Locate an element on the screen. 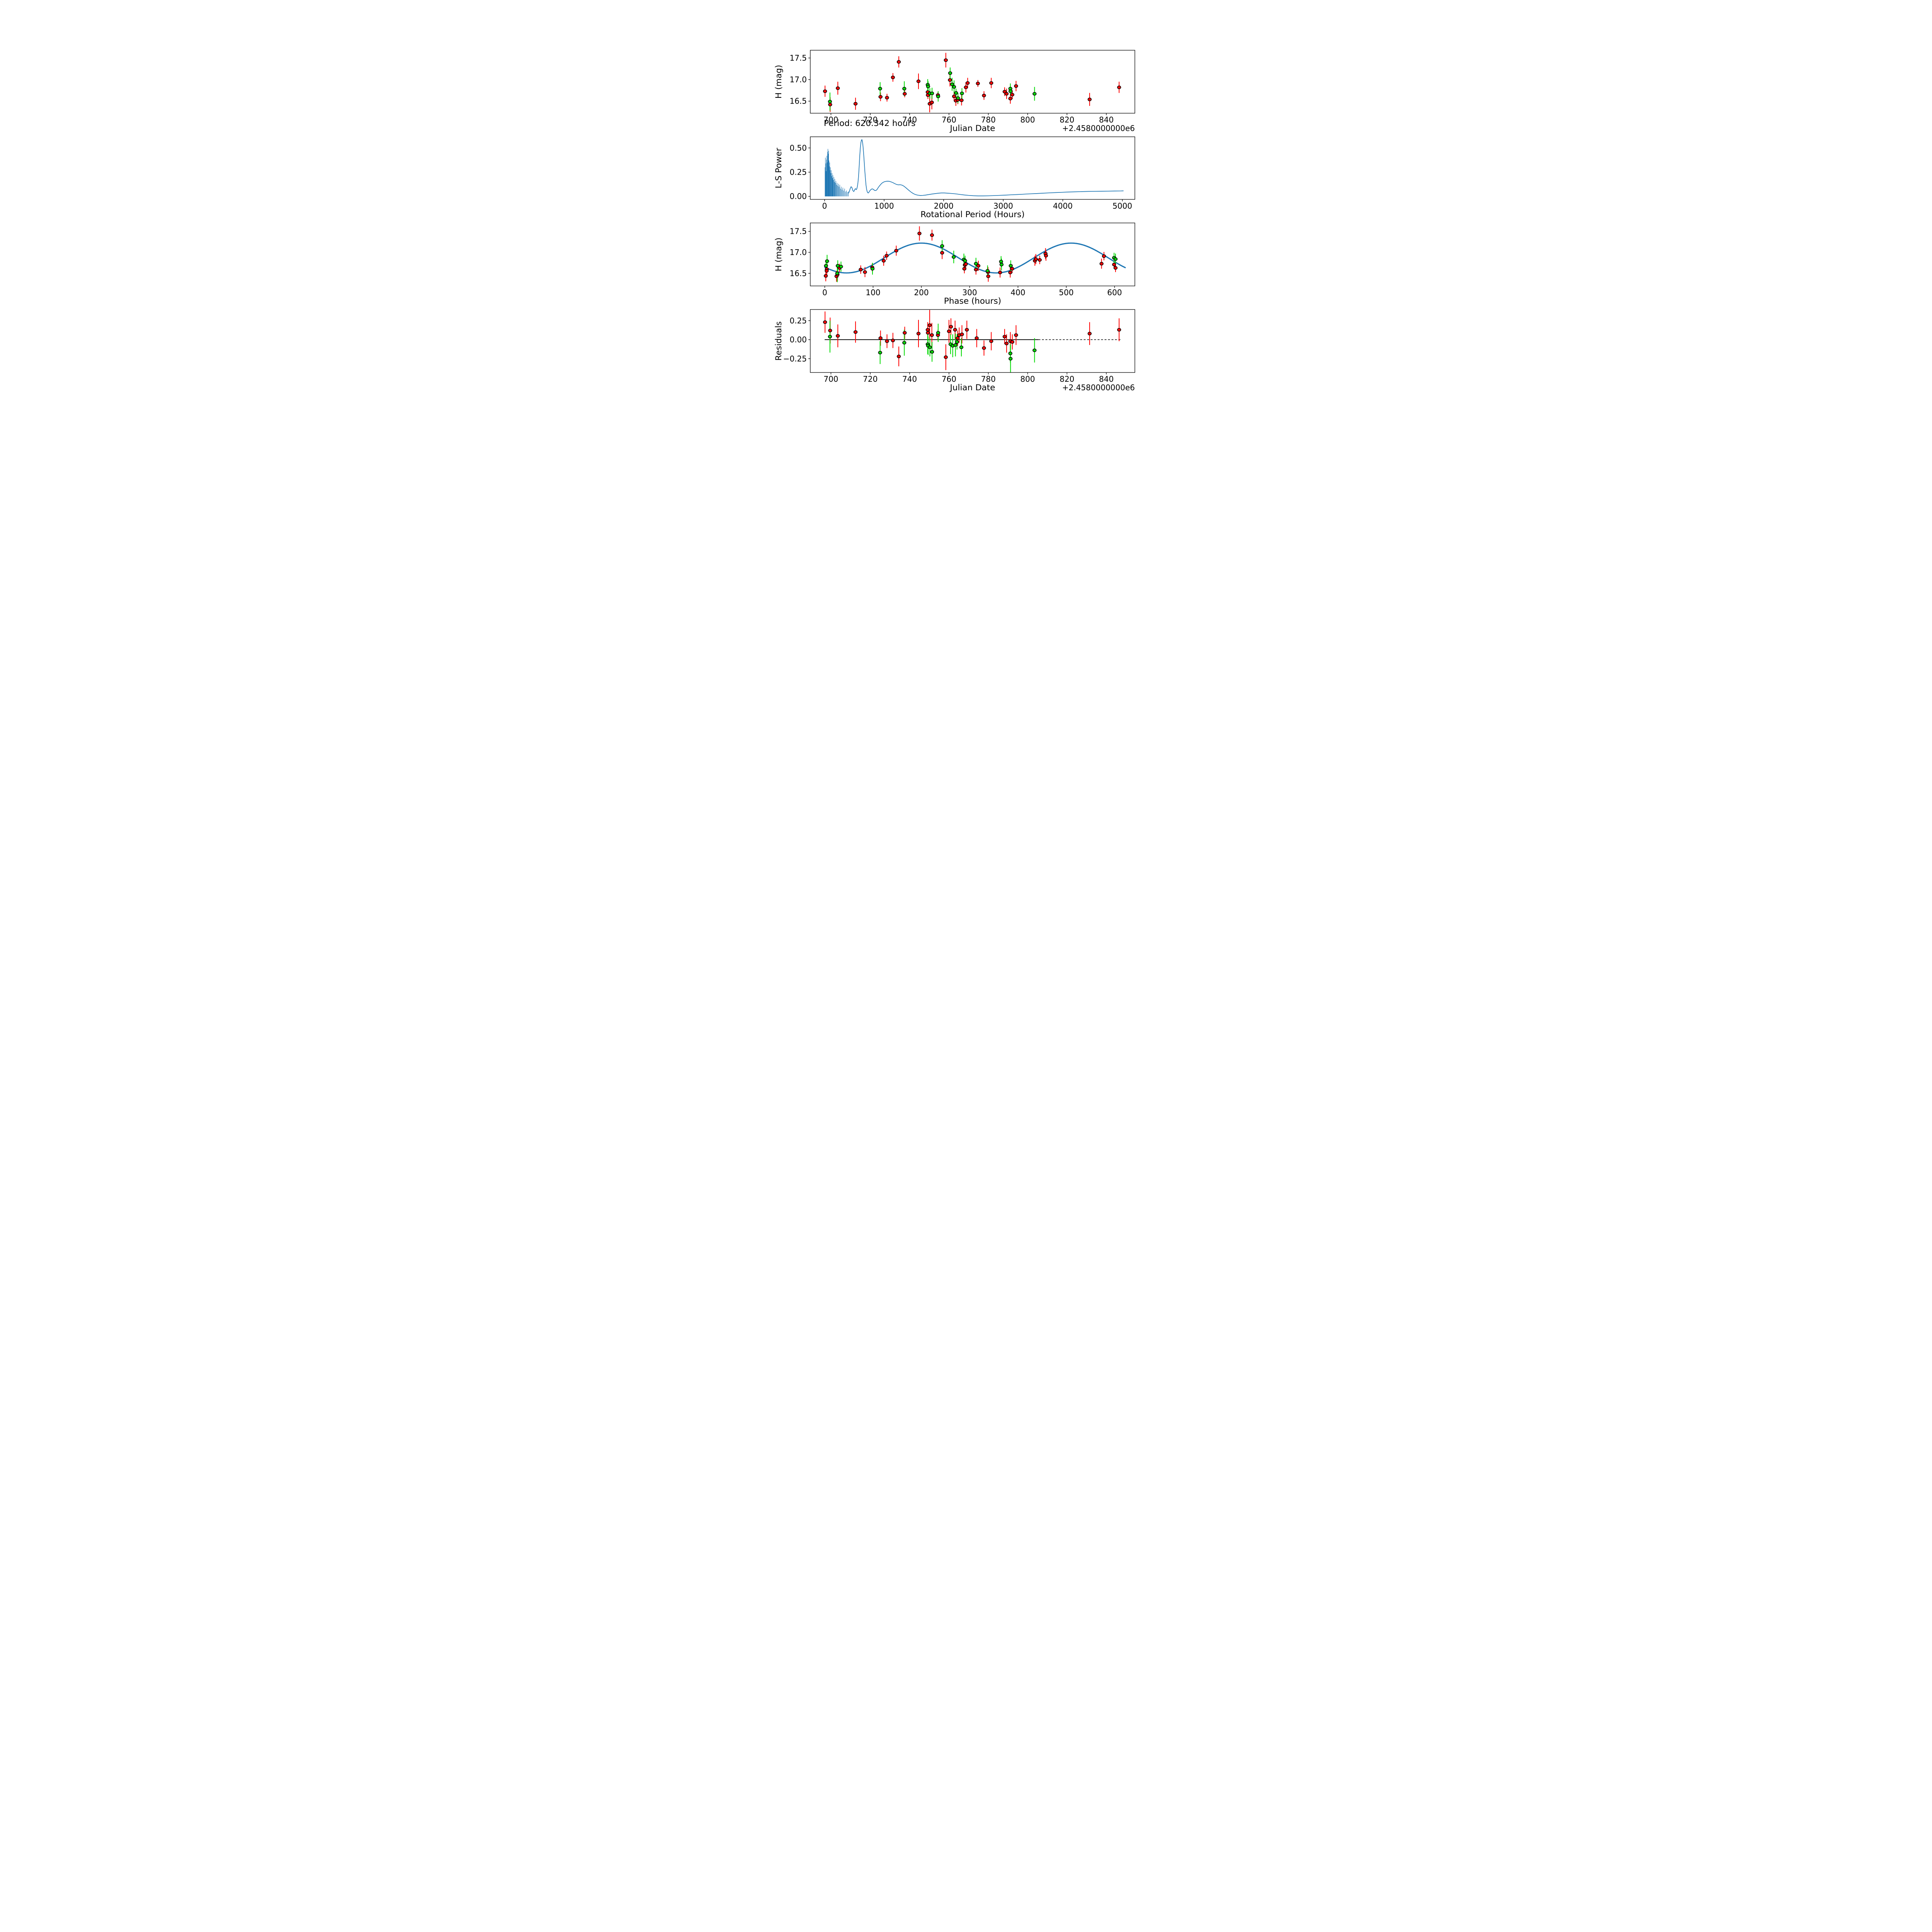 The height and width of the screenshot is (1932, 1932). y-axis-label-phased-lightcurve: H (mag) is located at coordinates (779, 255).